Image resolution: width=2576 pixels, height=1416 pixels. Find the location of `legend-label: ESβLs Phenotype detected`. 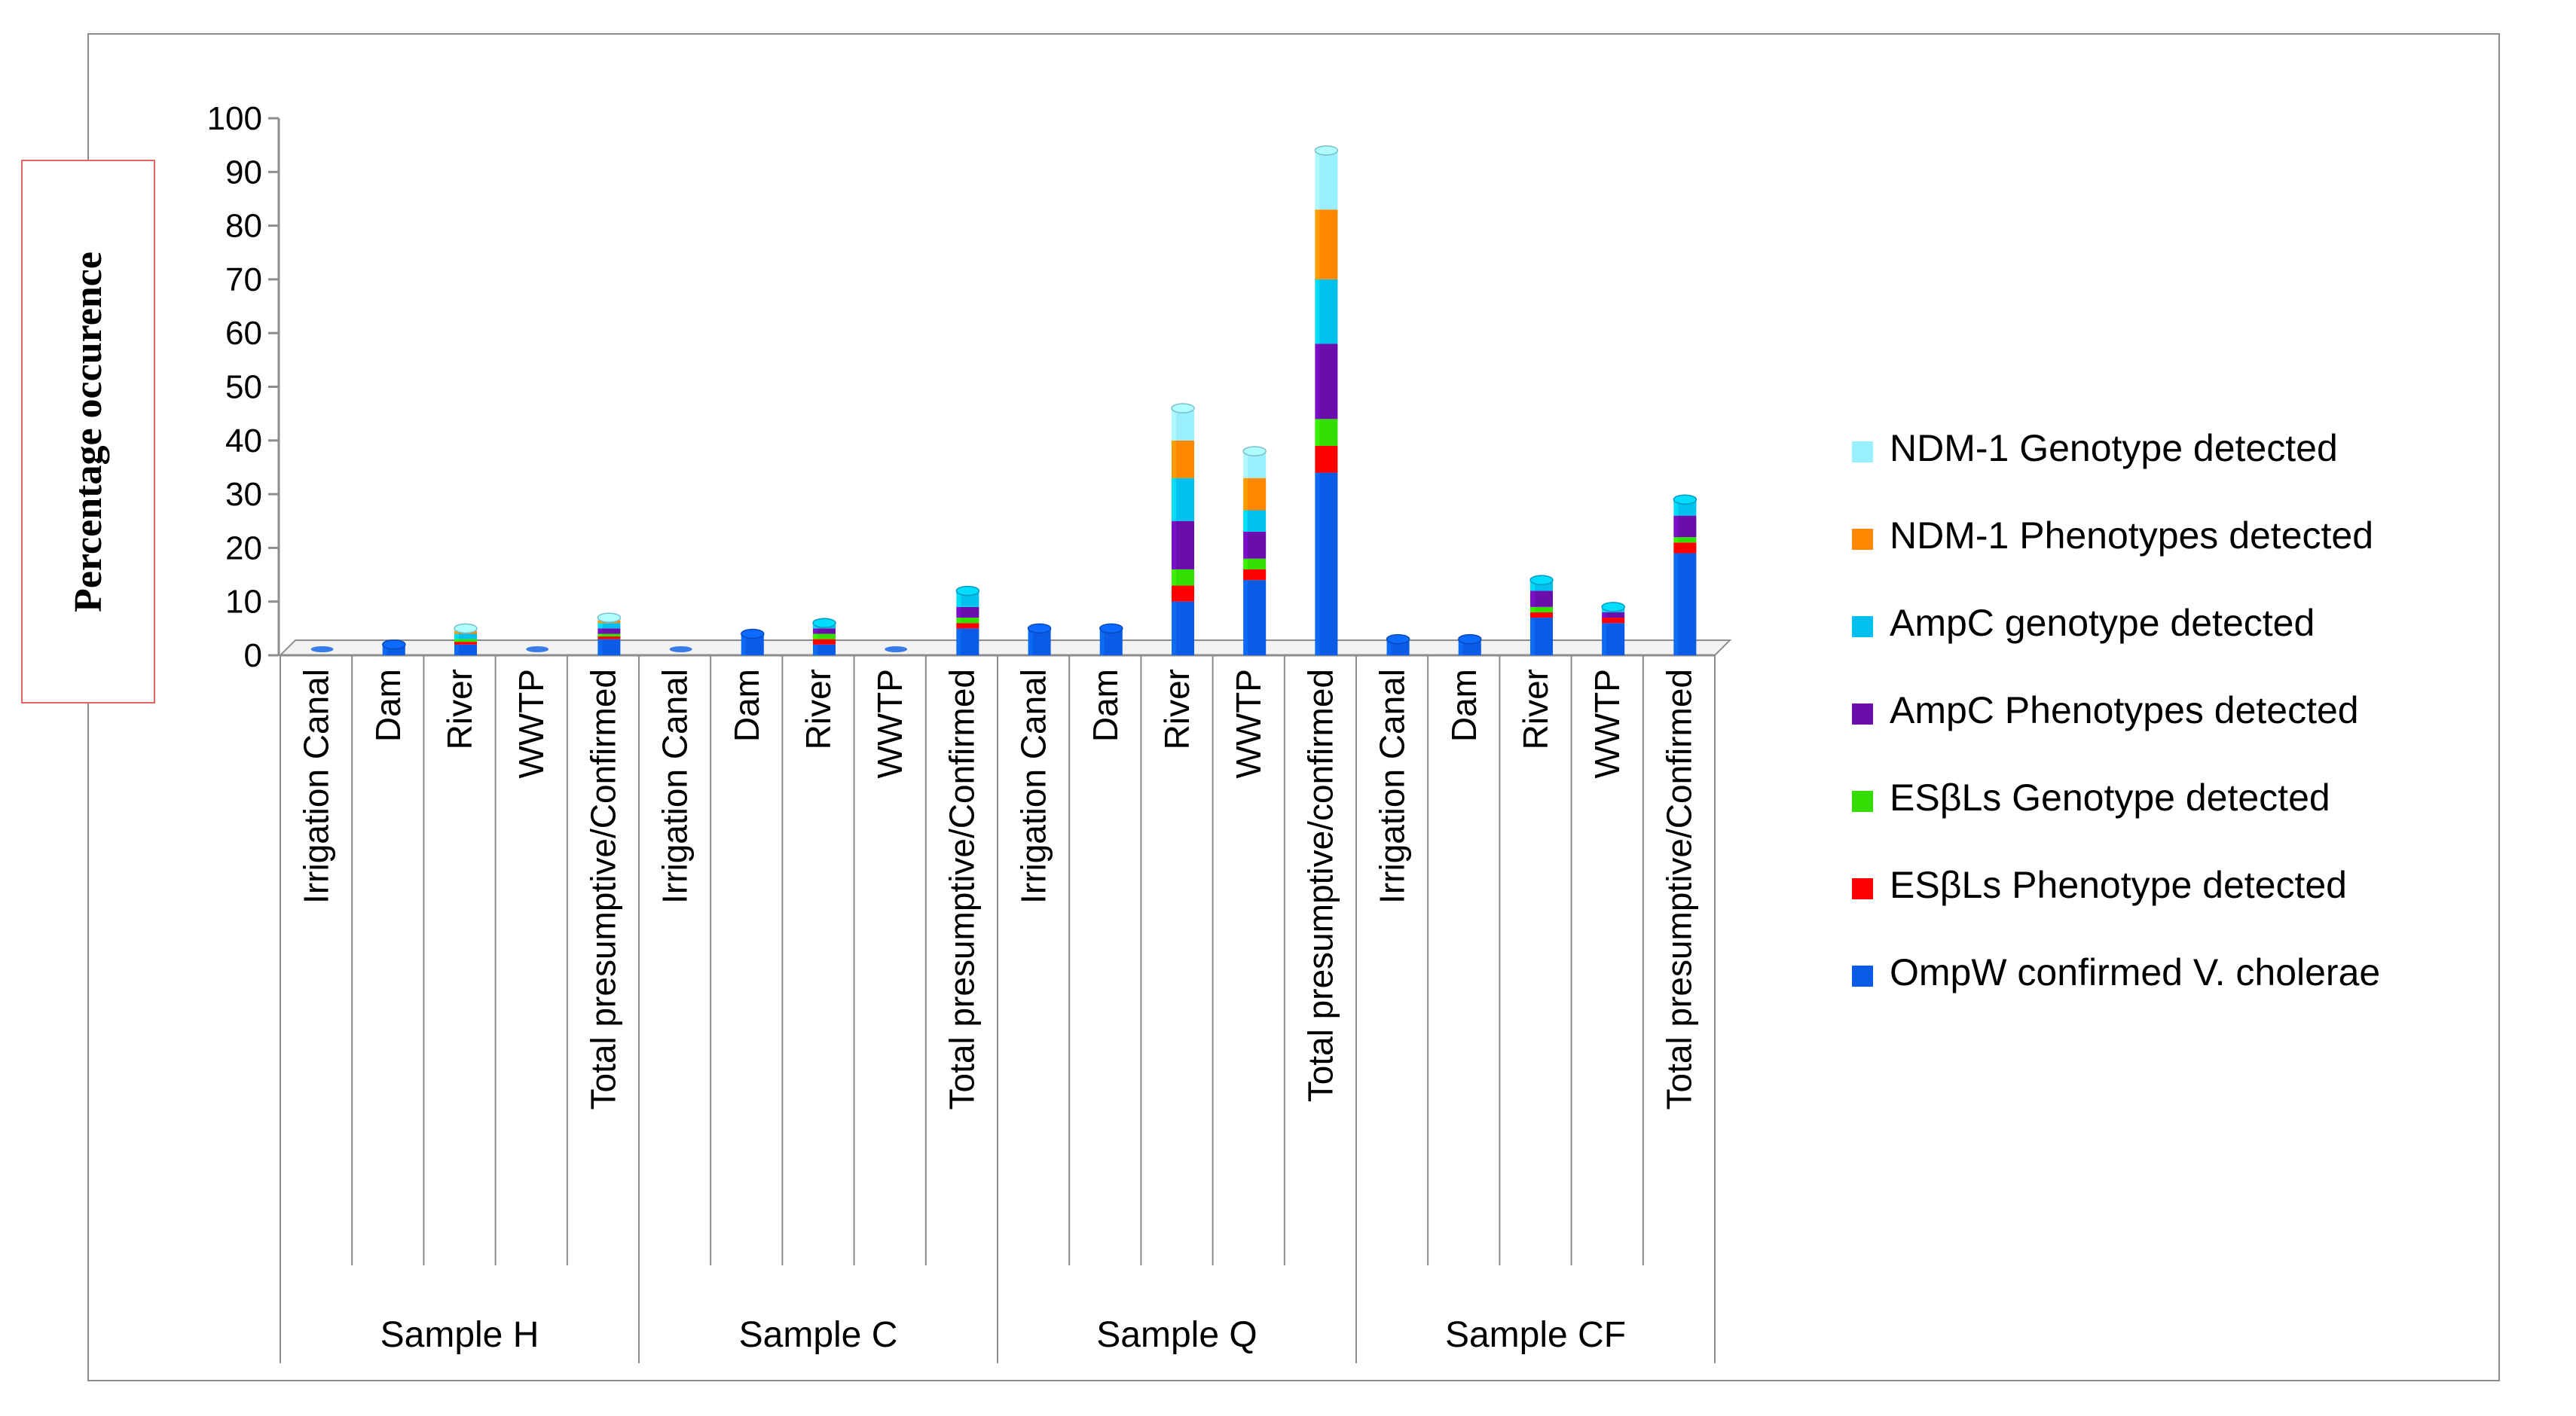

legend-label: ESβLs Phenotype detected is located at coordinates (2118, 885).